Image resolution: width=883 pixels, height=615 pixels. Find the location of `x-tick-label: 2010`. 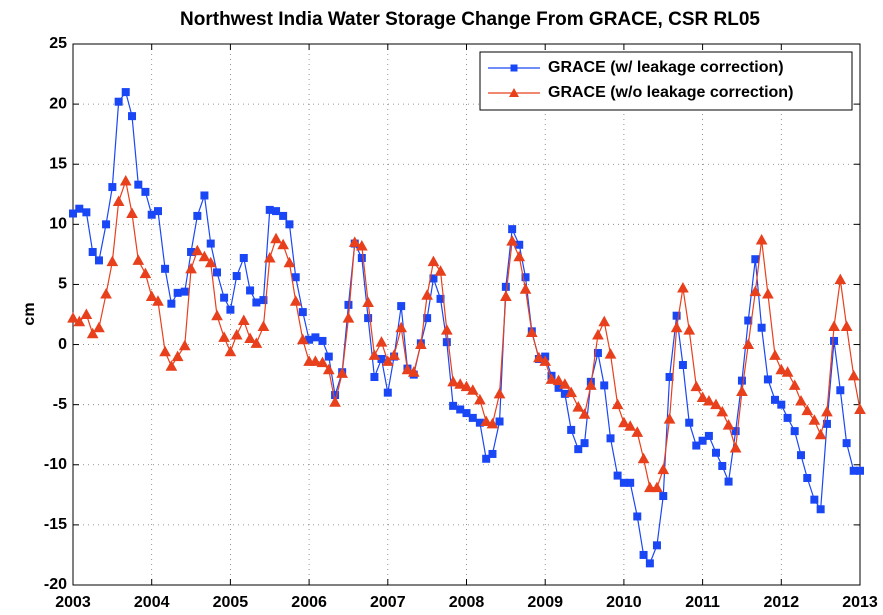

x-tick-label: 2010 is located at coordinates (624, 602).